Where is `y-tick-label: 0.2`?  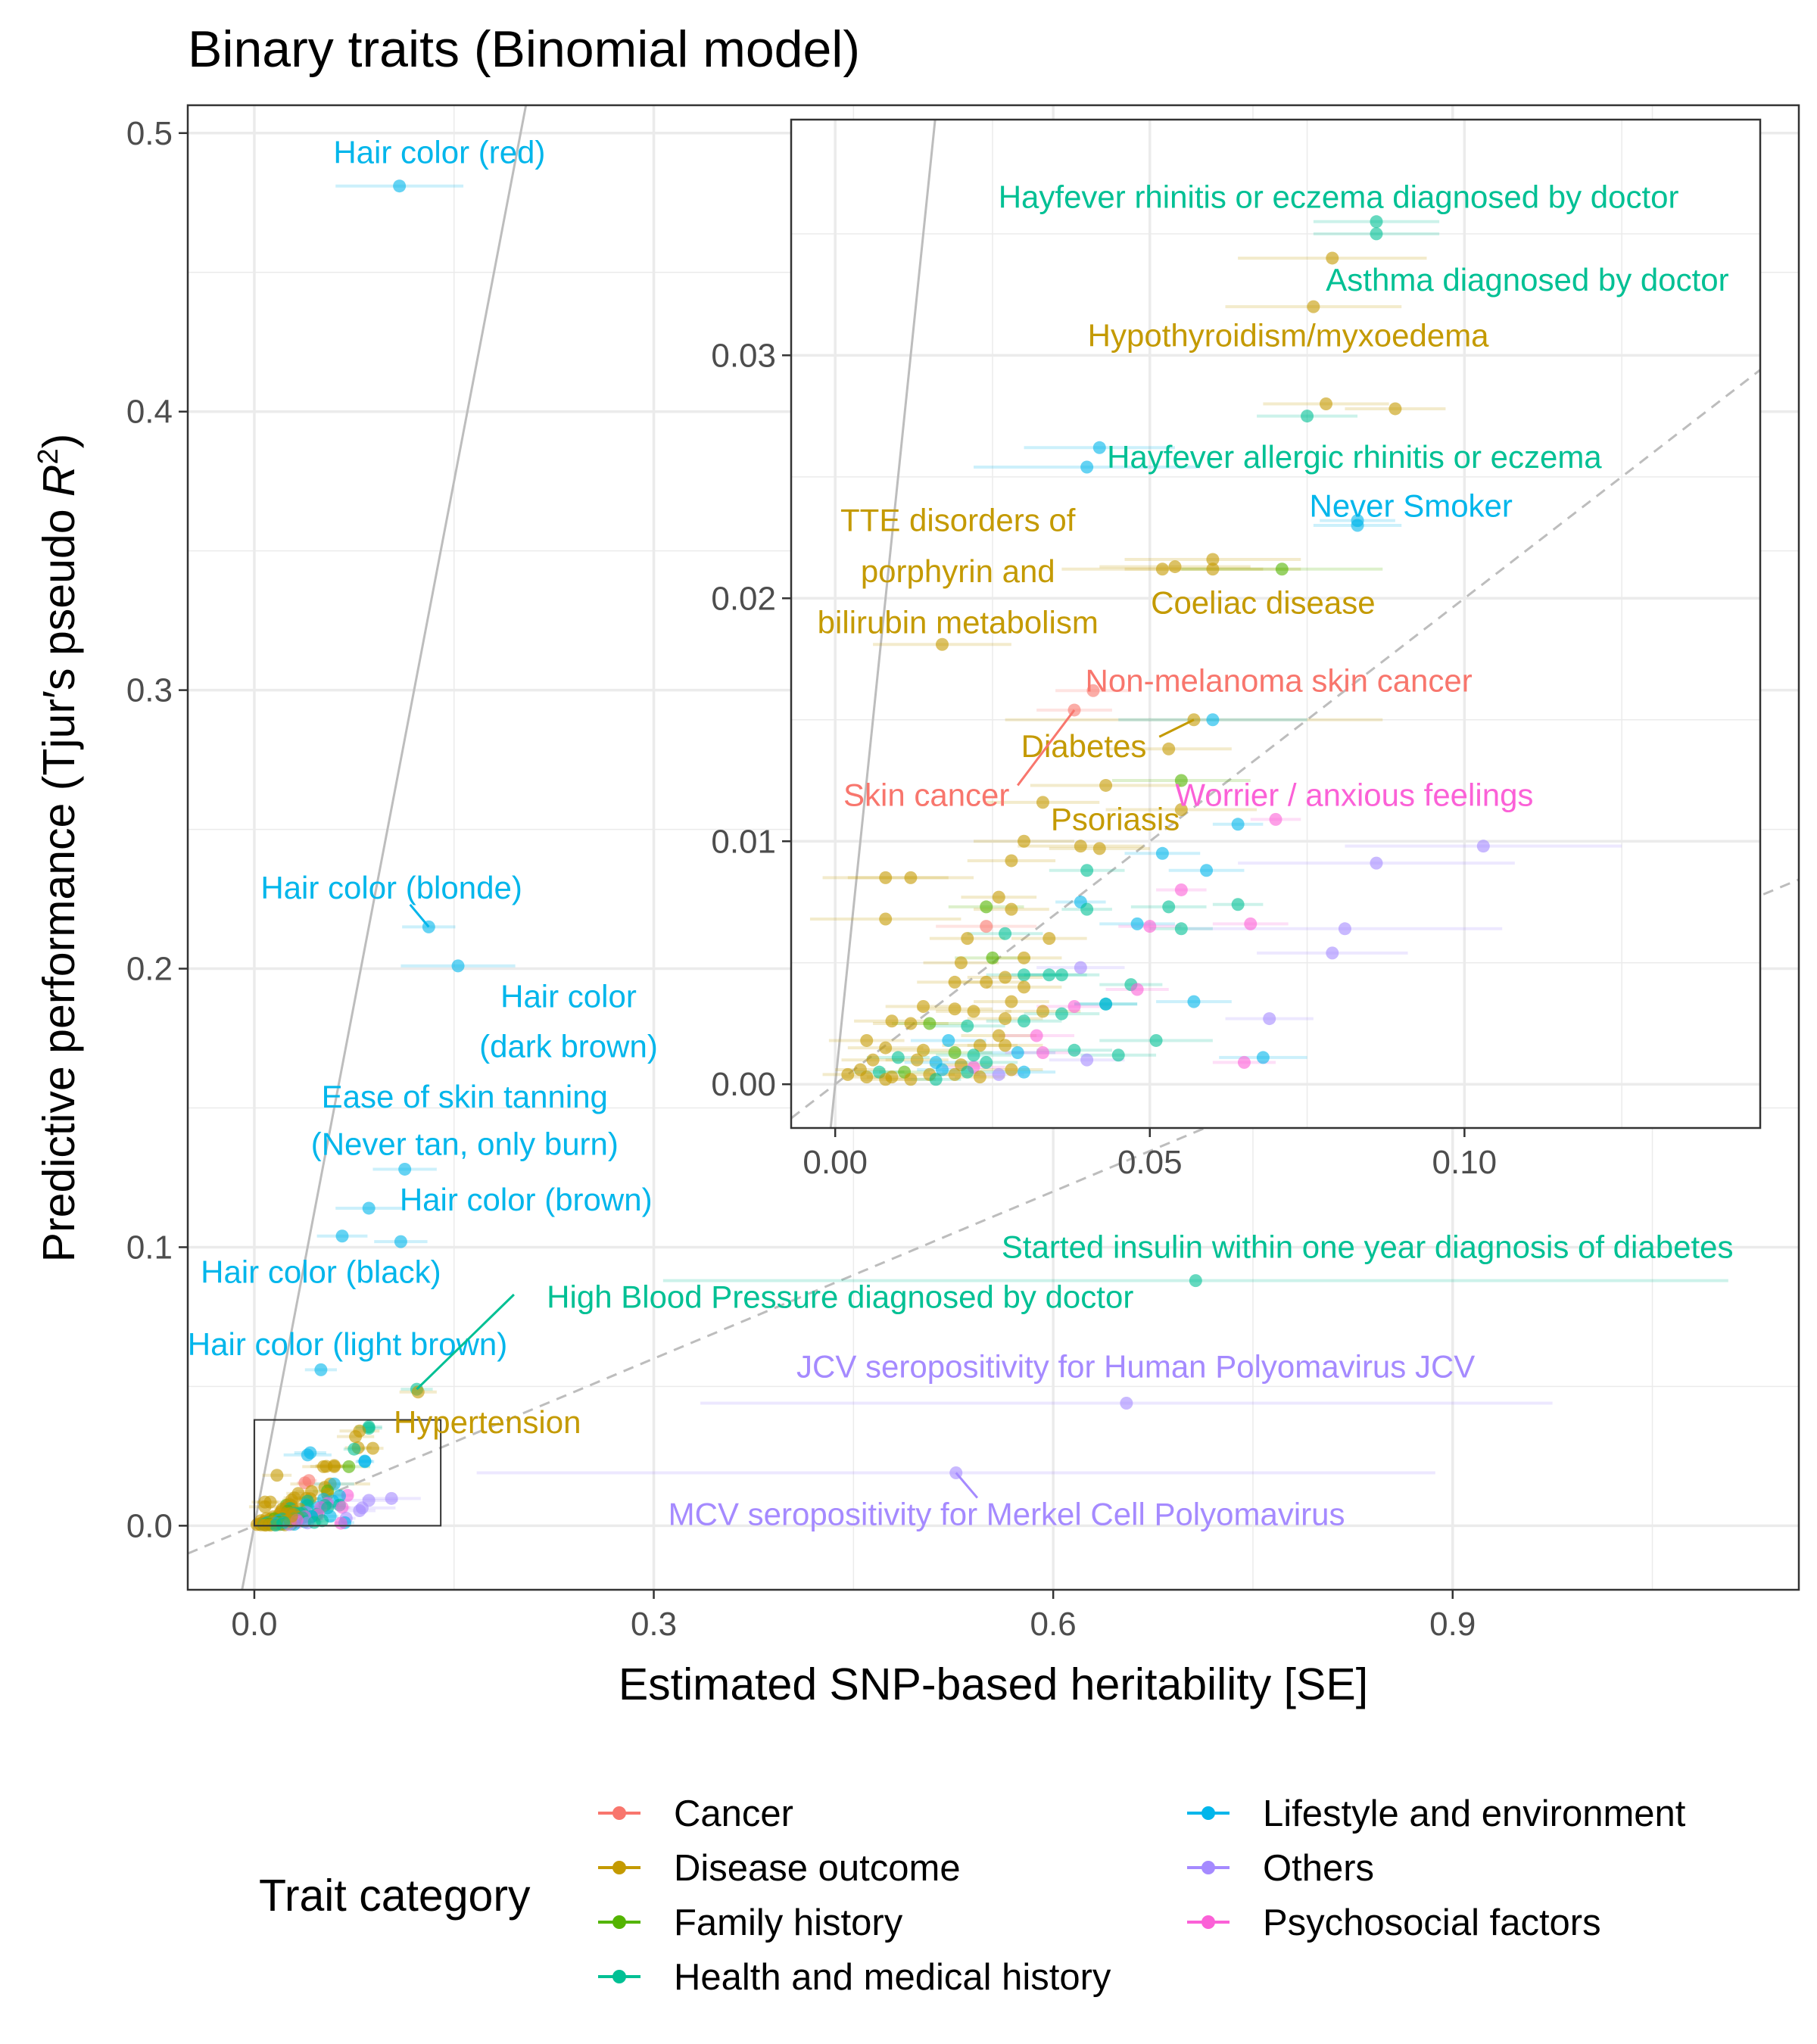
y-tick-label: 0.2 is located at coordinates (149, 970).